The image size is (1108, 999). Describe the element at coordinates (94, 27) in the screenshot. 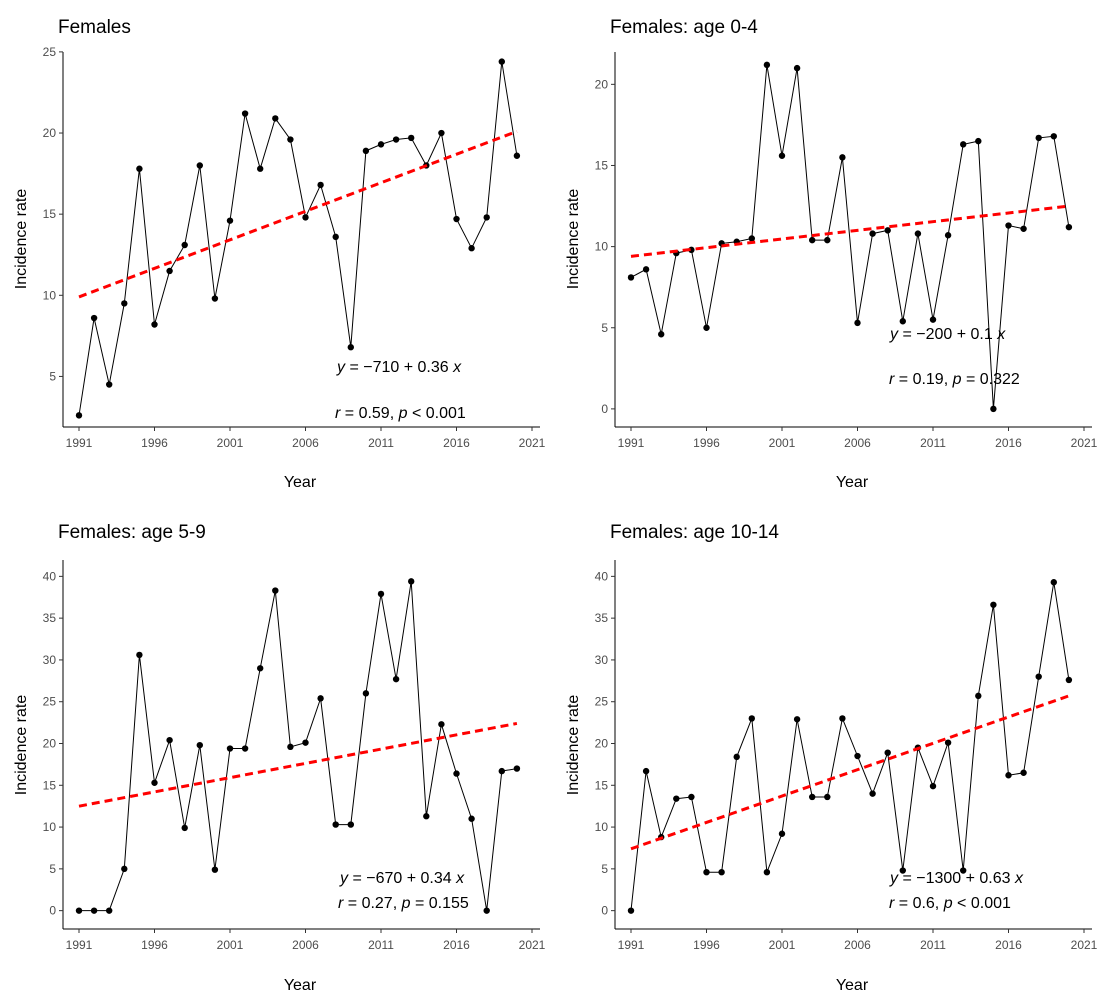

I see `panel-title: Females` at that location.